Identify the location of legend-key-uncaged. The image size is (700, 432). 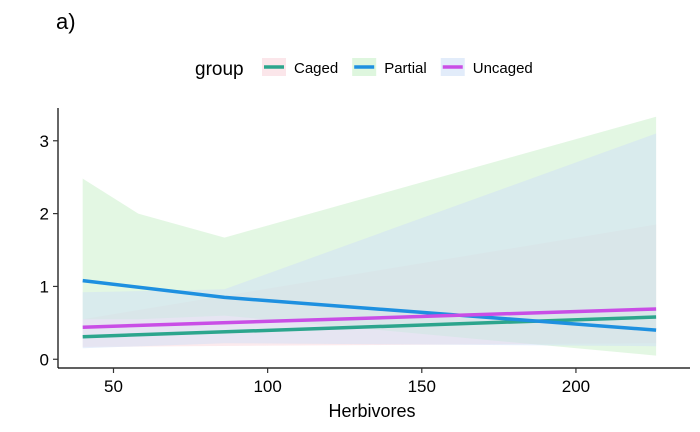
(452, 67).